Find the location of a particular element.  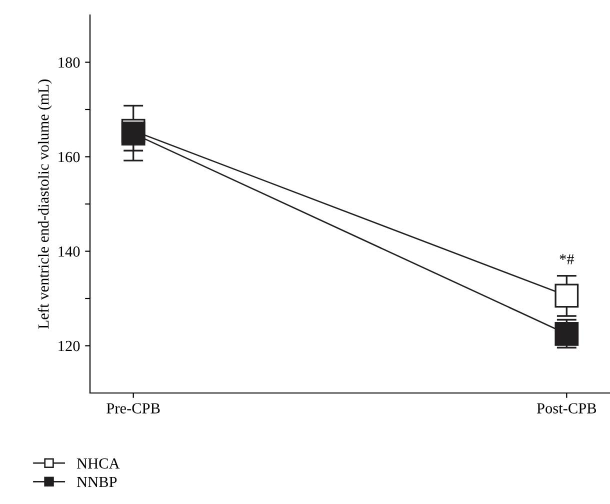

y-tick-label: 120 is located at coordinates (69, 346).